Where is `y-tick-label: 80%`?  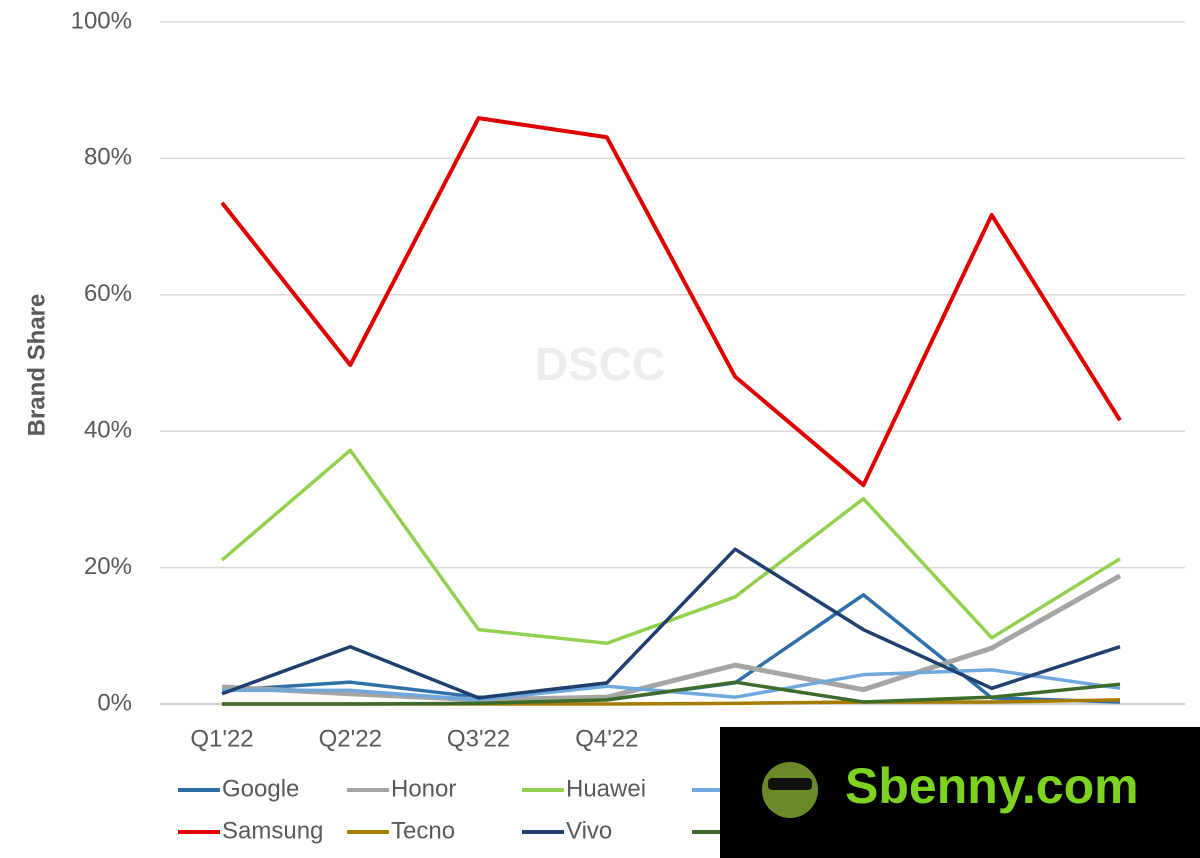
y-tick-label: 80% is located at coordinates (108, 157).